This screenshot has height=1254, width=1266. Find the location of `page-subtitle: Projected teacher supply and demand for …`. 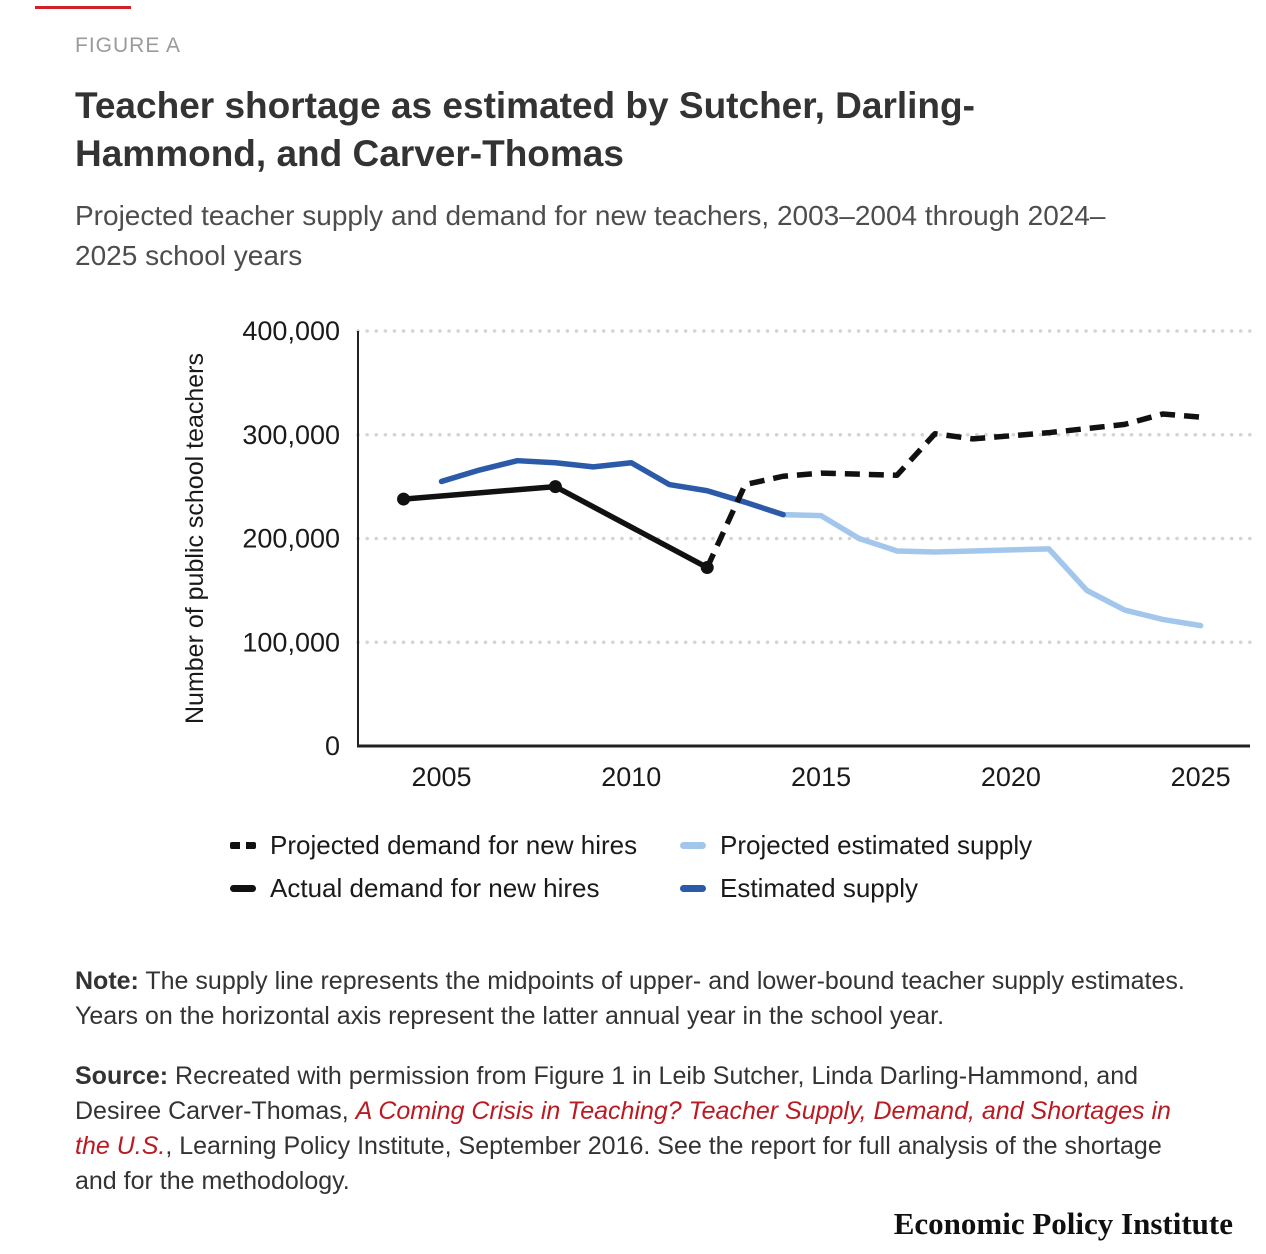

page-subtitle: Projected teacher supply and demand for … is located at coordinates (590, 235).